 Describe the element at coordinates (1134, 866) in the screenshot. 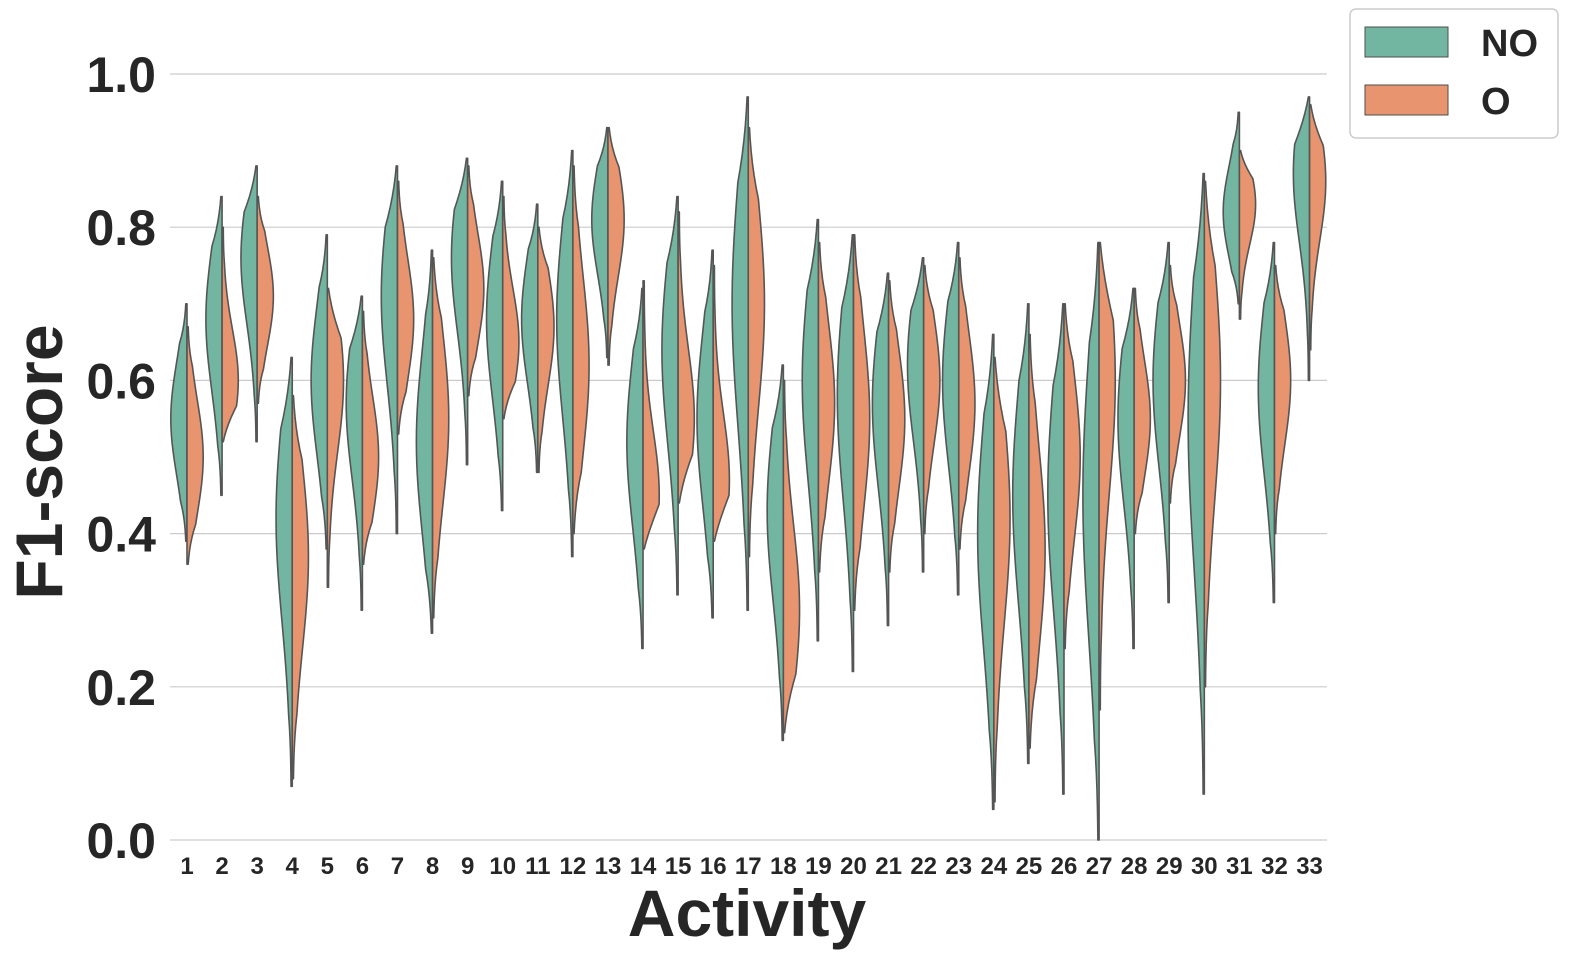

I see `x-tick-label: 28` at that location.